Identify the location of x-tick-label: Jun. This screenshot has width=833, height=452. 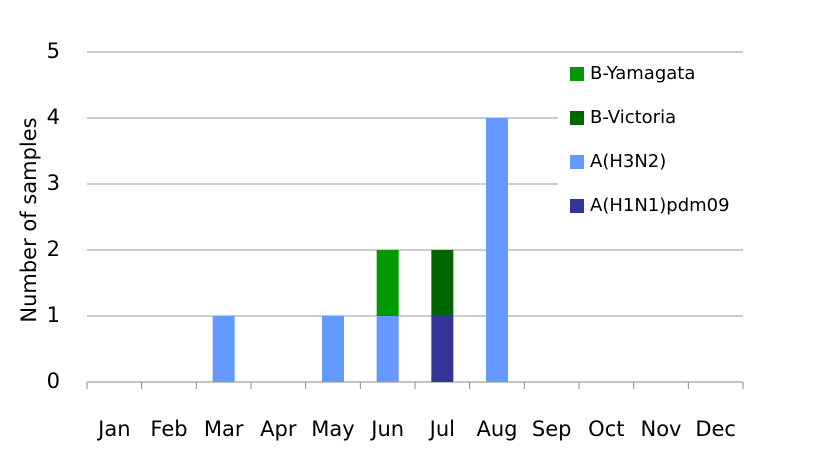
(386, 429).